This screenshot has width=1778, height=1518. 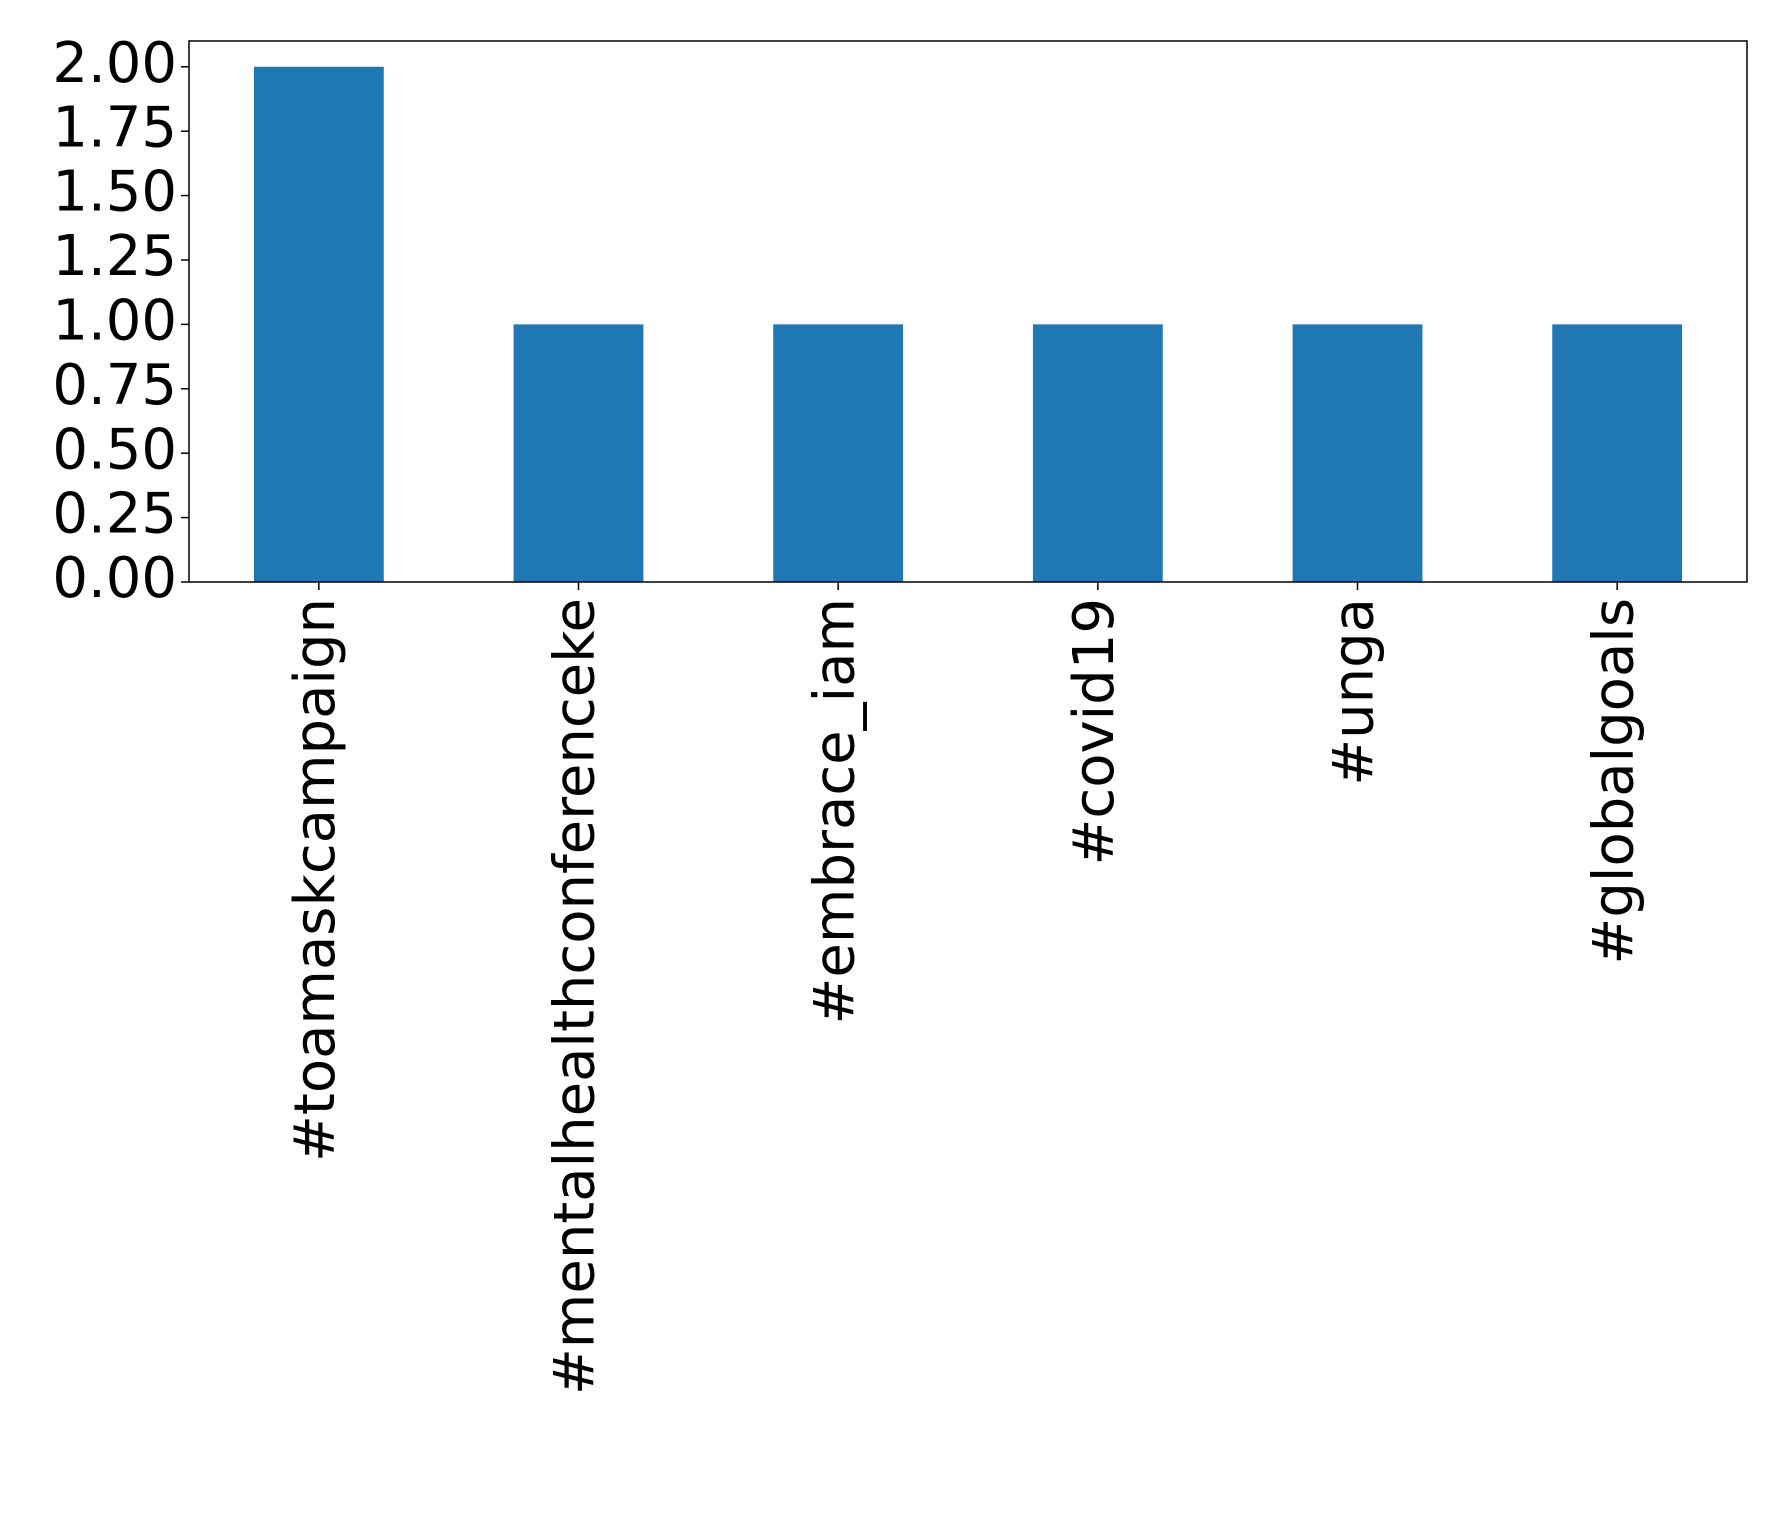 I want to click on x-tick-label: #unga, so click(x=1354, y=692).